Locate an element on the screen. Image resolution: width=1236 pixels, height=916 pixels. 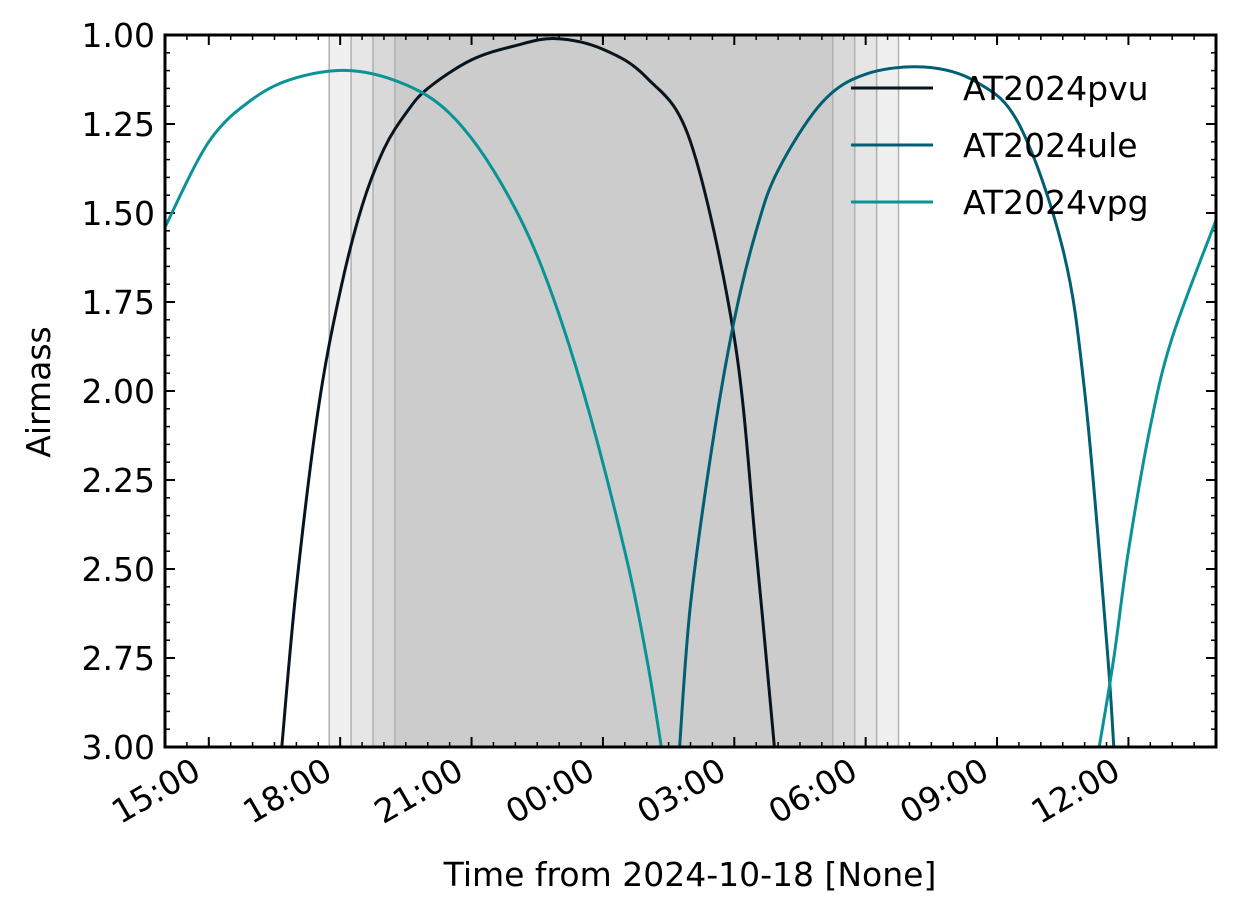
legend-label-AT2024vpg: AT2024vpg is located at coordinates (1056, 202).